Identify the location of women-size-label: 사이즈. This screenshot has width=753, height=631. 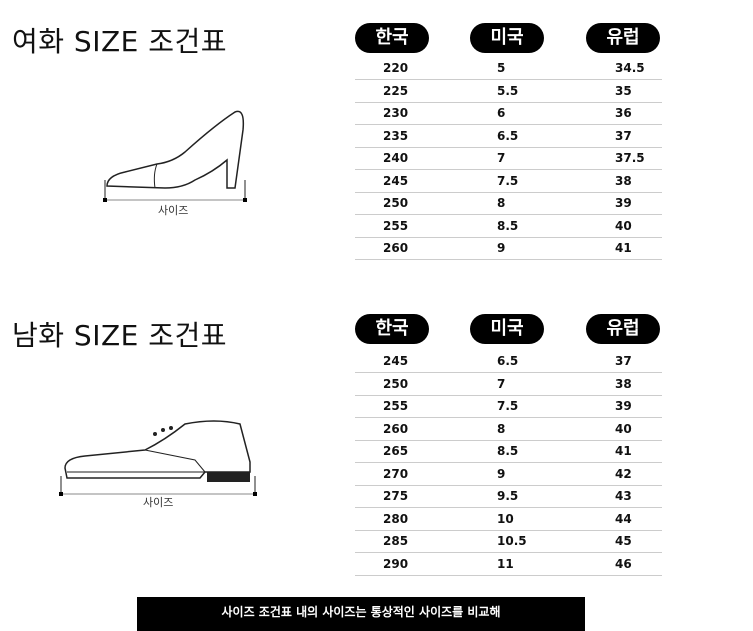
(173, 210).